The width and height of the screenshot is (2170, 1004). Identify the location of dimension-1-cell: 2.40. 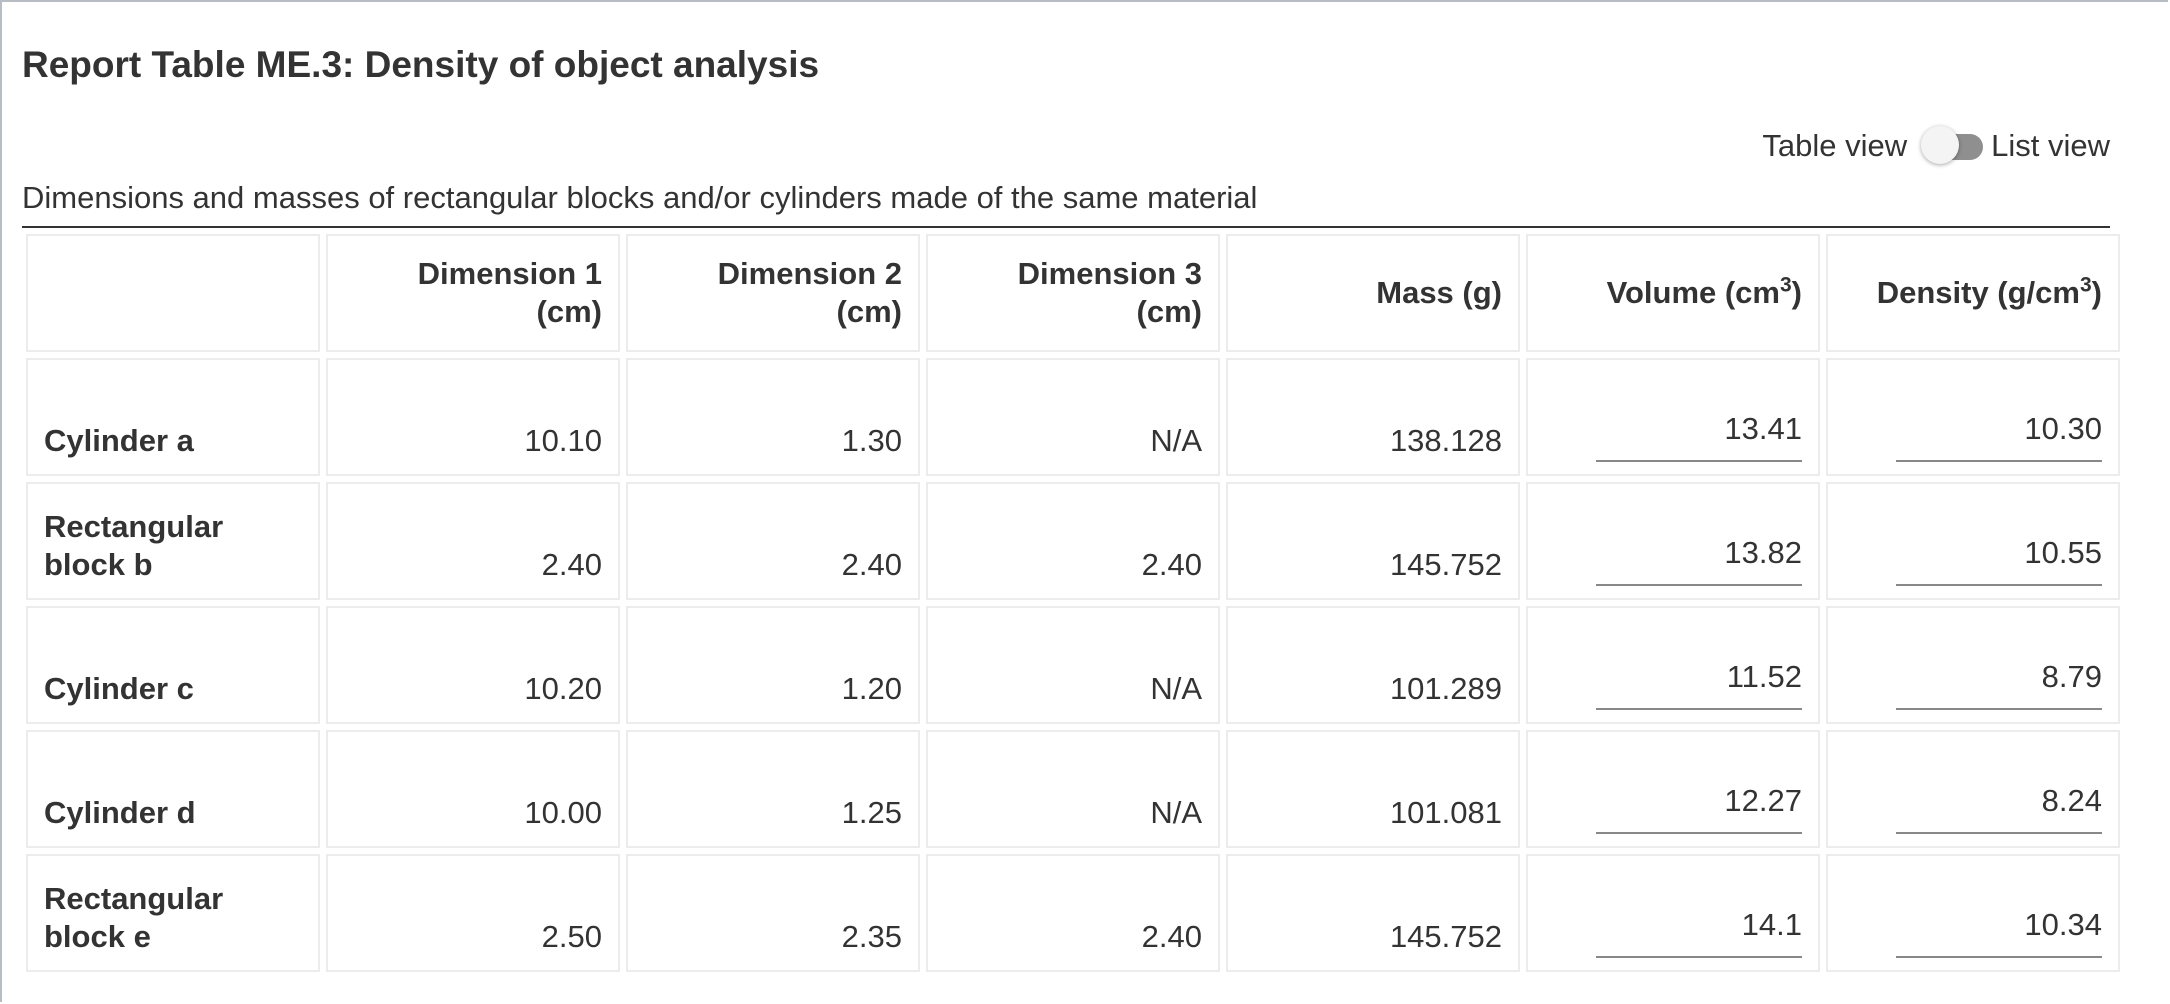
(473, 541).